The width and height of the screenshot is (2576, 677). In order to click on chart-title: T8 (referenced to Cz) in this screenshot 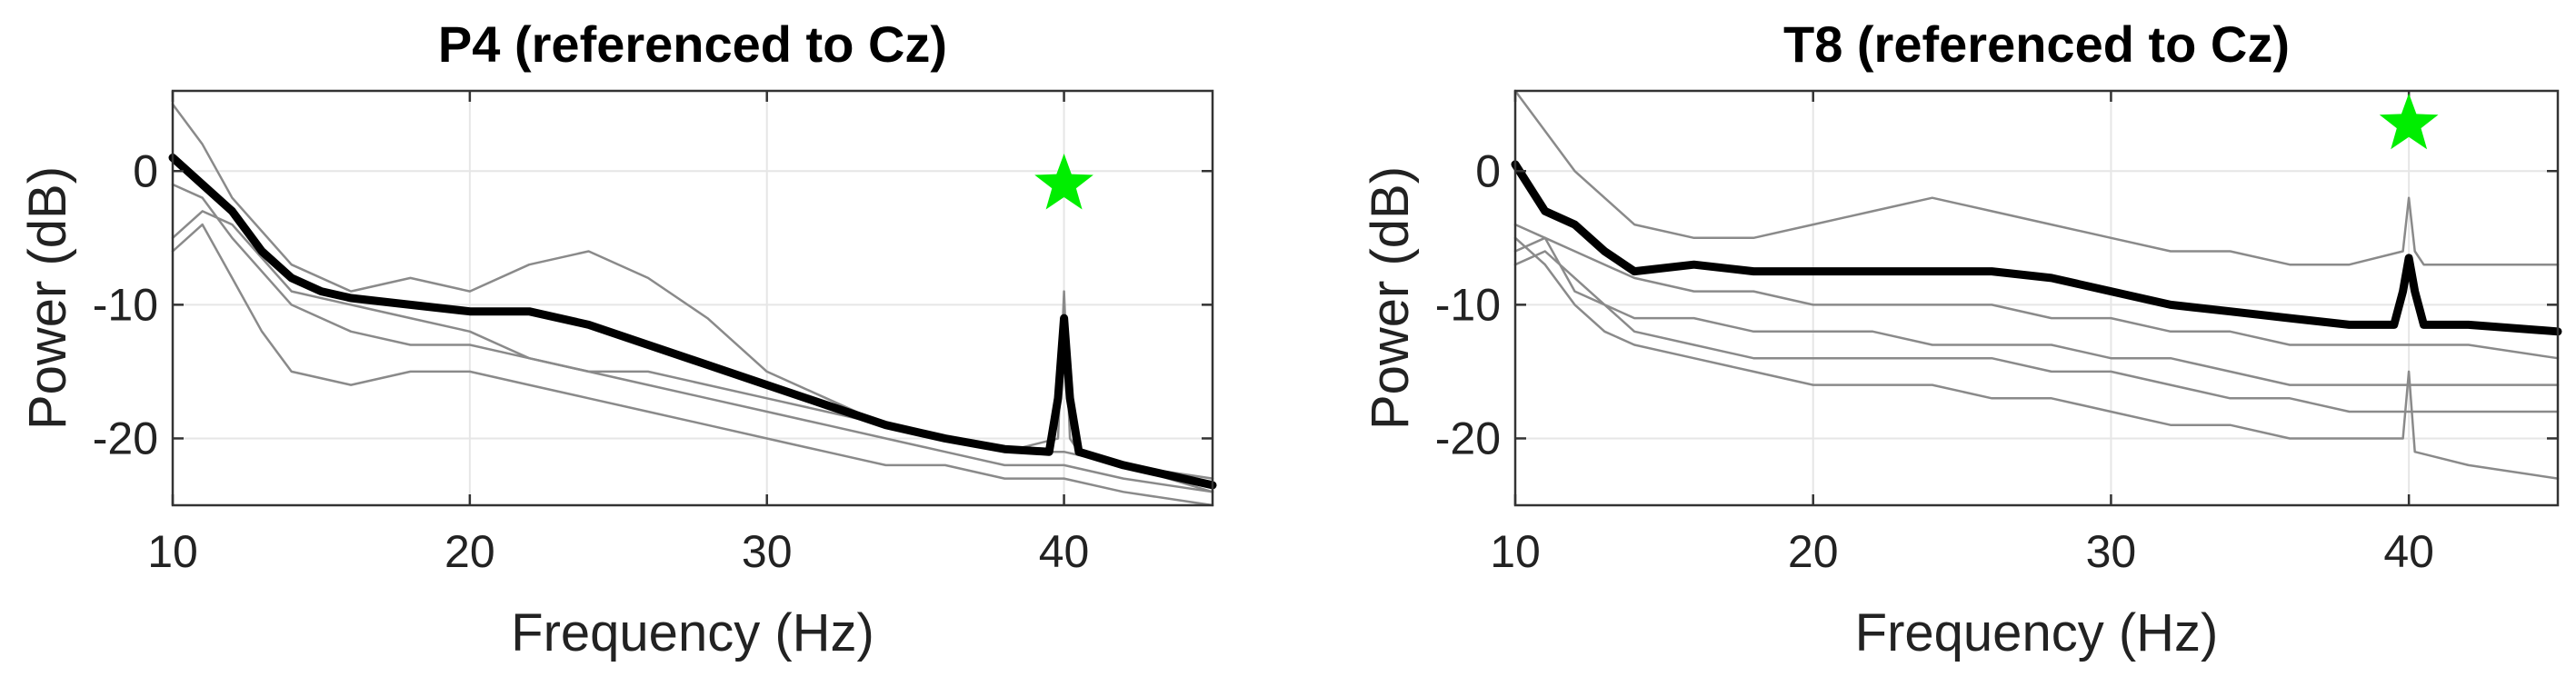, I will do `click(2036, 44)`.